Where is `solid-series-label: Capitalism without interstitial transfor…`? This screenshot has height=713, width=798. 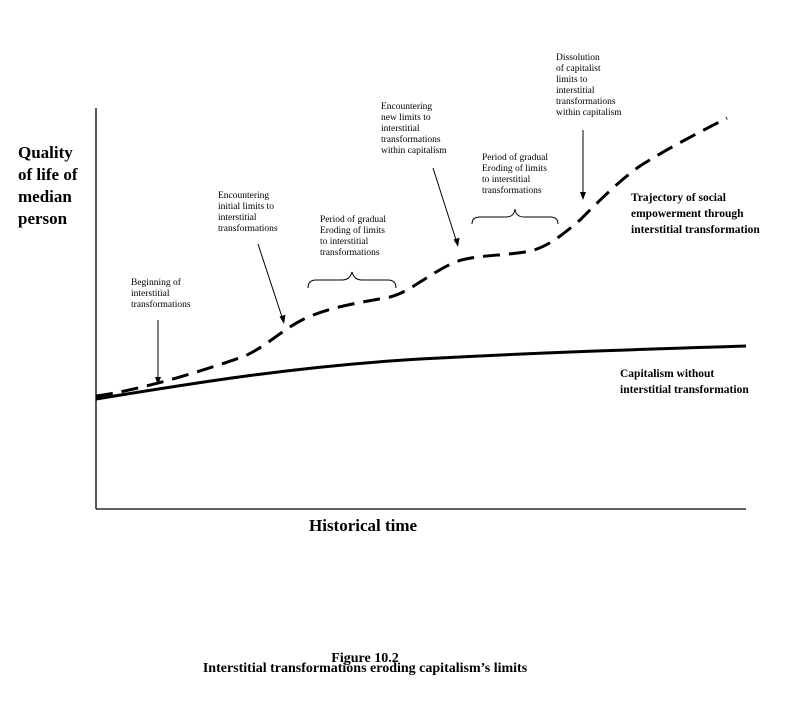
solid-series-label: Capitalism without interstitial transfor… is located at coordinates (684, 382).